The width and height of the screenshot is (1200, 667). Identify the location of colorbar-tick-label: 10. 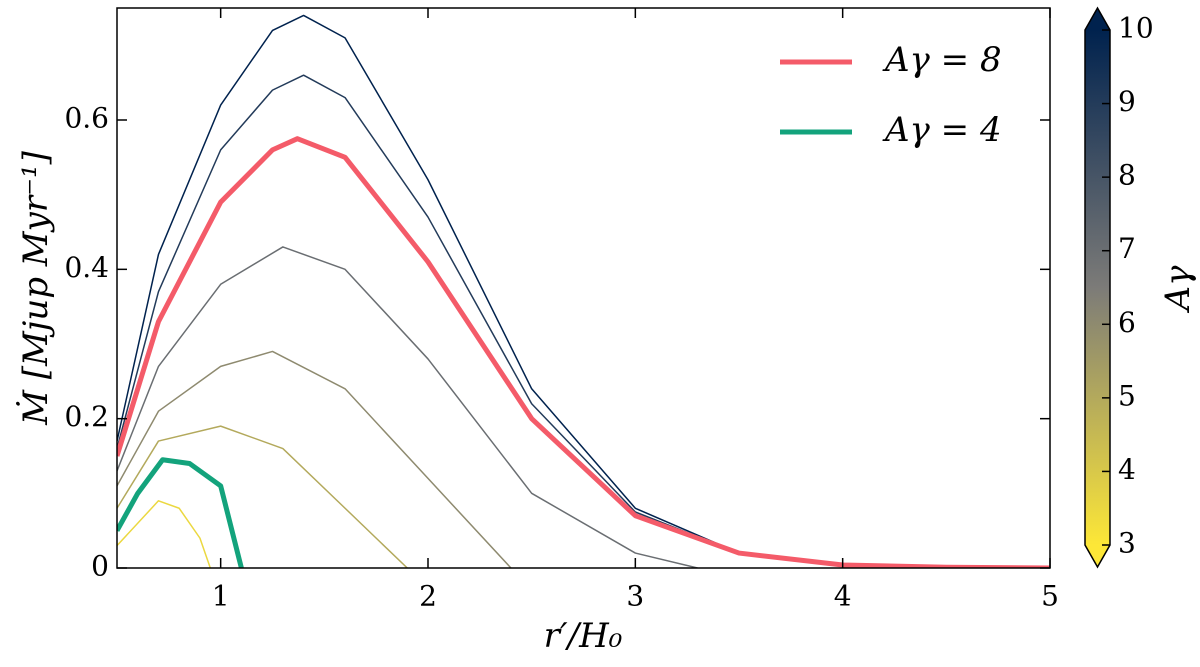
(1136, 28).